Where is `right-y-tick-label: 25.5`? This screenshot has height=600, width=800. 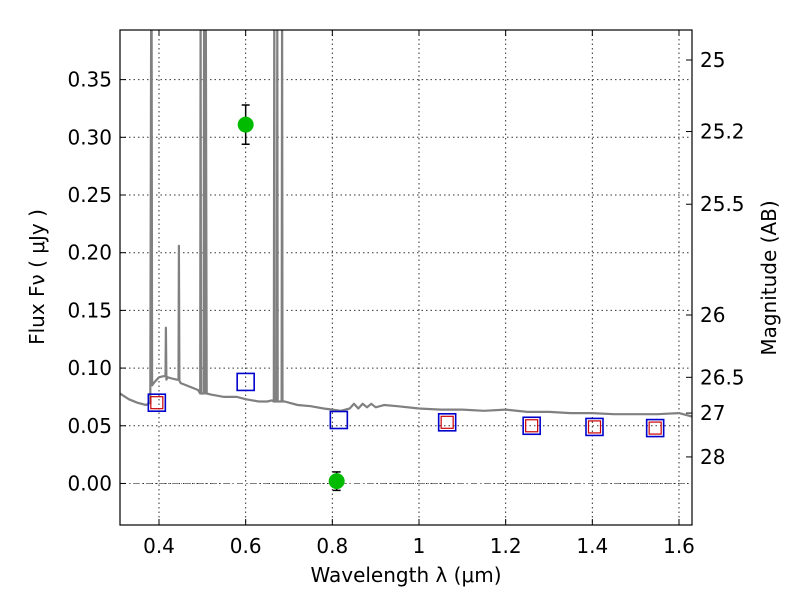 right-y-tick-label: 25.5 is located at coordinates (722, 204).